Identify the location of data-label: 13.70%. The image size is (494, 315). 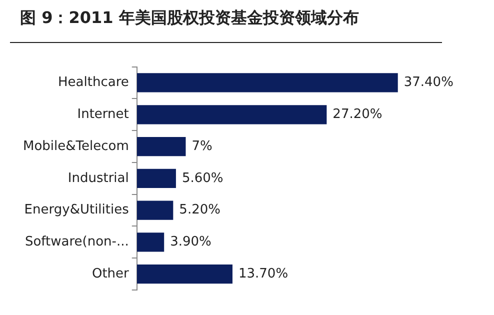
(263, 274).